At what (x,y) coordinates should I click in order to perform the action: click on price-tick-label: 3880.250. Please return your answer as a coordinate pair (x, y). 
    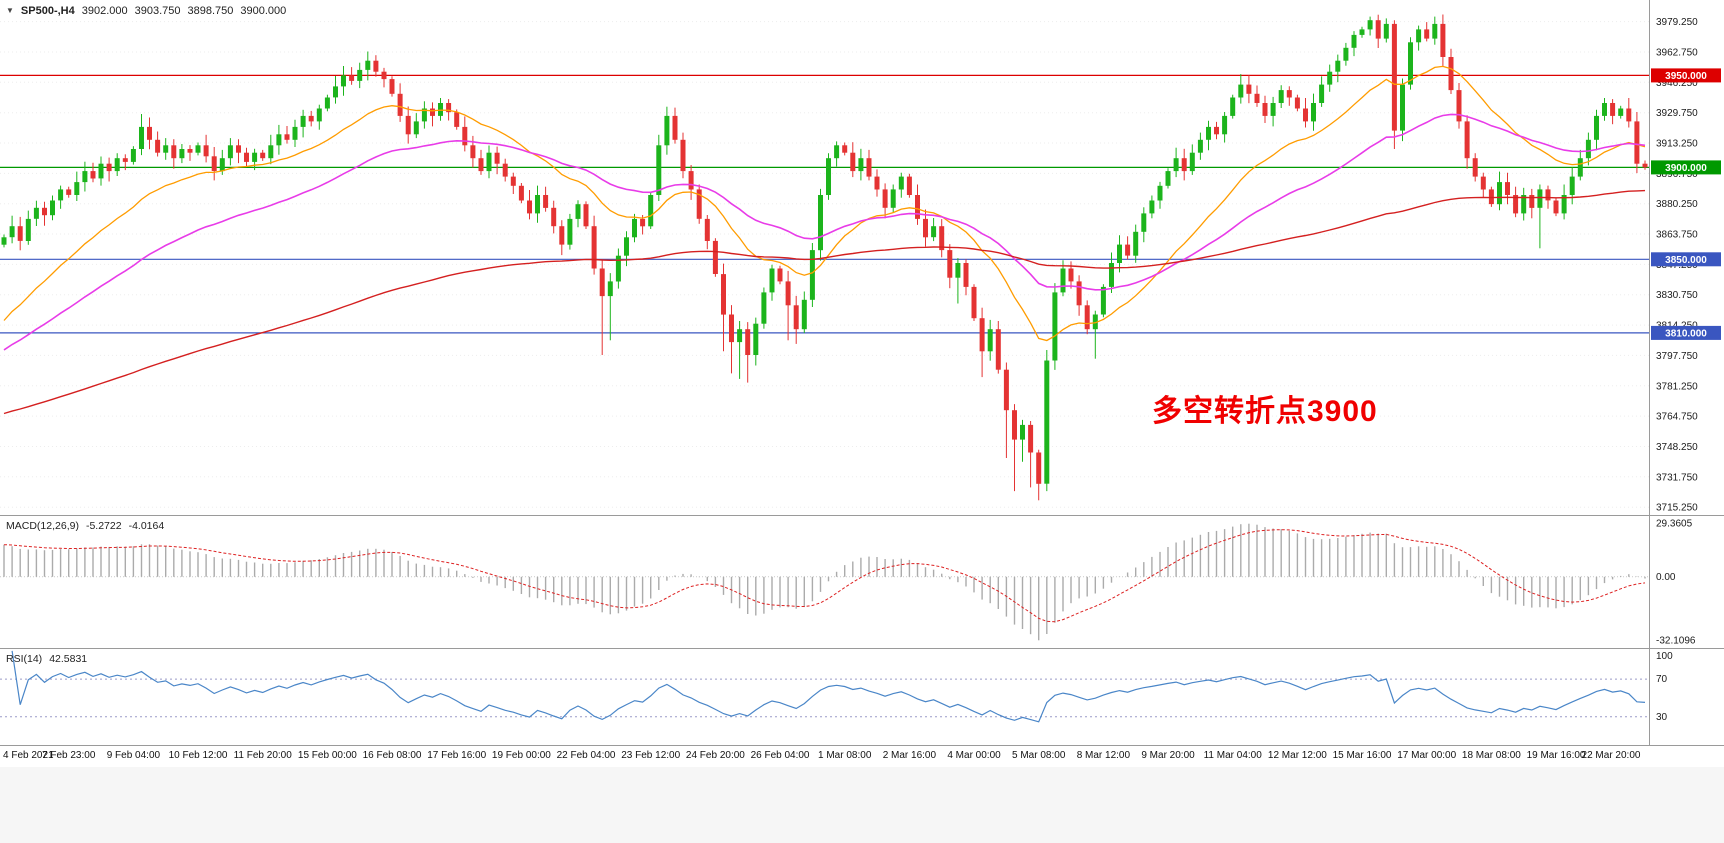
    Looking at the image, I should click on (1677, 204).